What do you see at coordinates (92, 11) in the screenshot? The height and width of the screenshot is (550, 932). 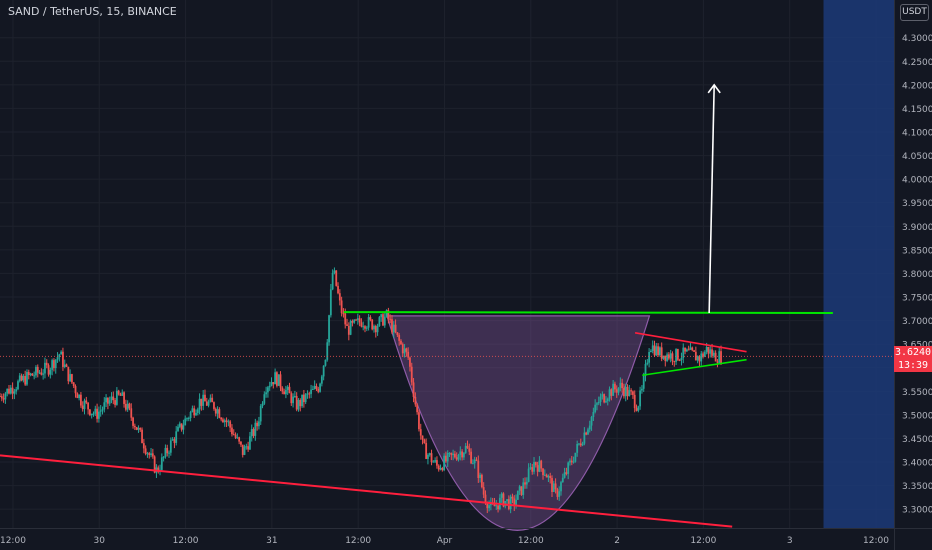 I see `symbol-title: SAND / TetherUS, 15, BINANCE` at bounding box center [92, 11].